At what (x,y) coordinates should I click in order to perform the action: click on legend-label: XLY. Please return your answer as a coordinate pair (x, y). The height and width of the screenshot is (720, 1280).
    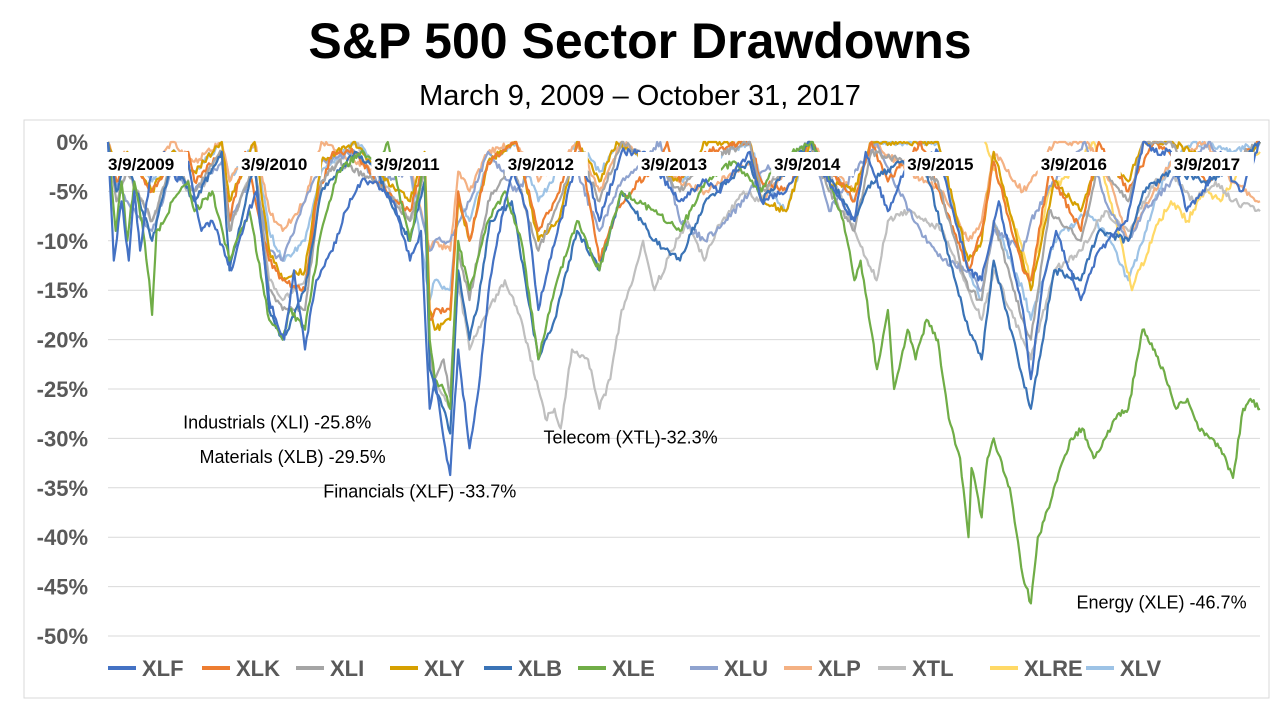
    Looking at the image, I should click on (444, 668).